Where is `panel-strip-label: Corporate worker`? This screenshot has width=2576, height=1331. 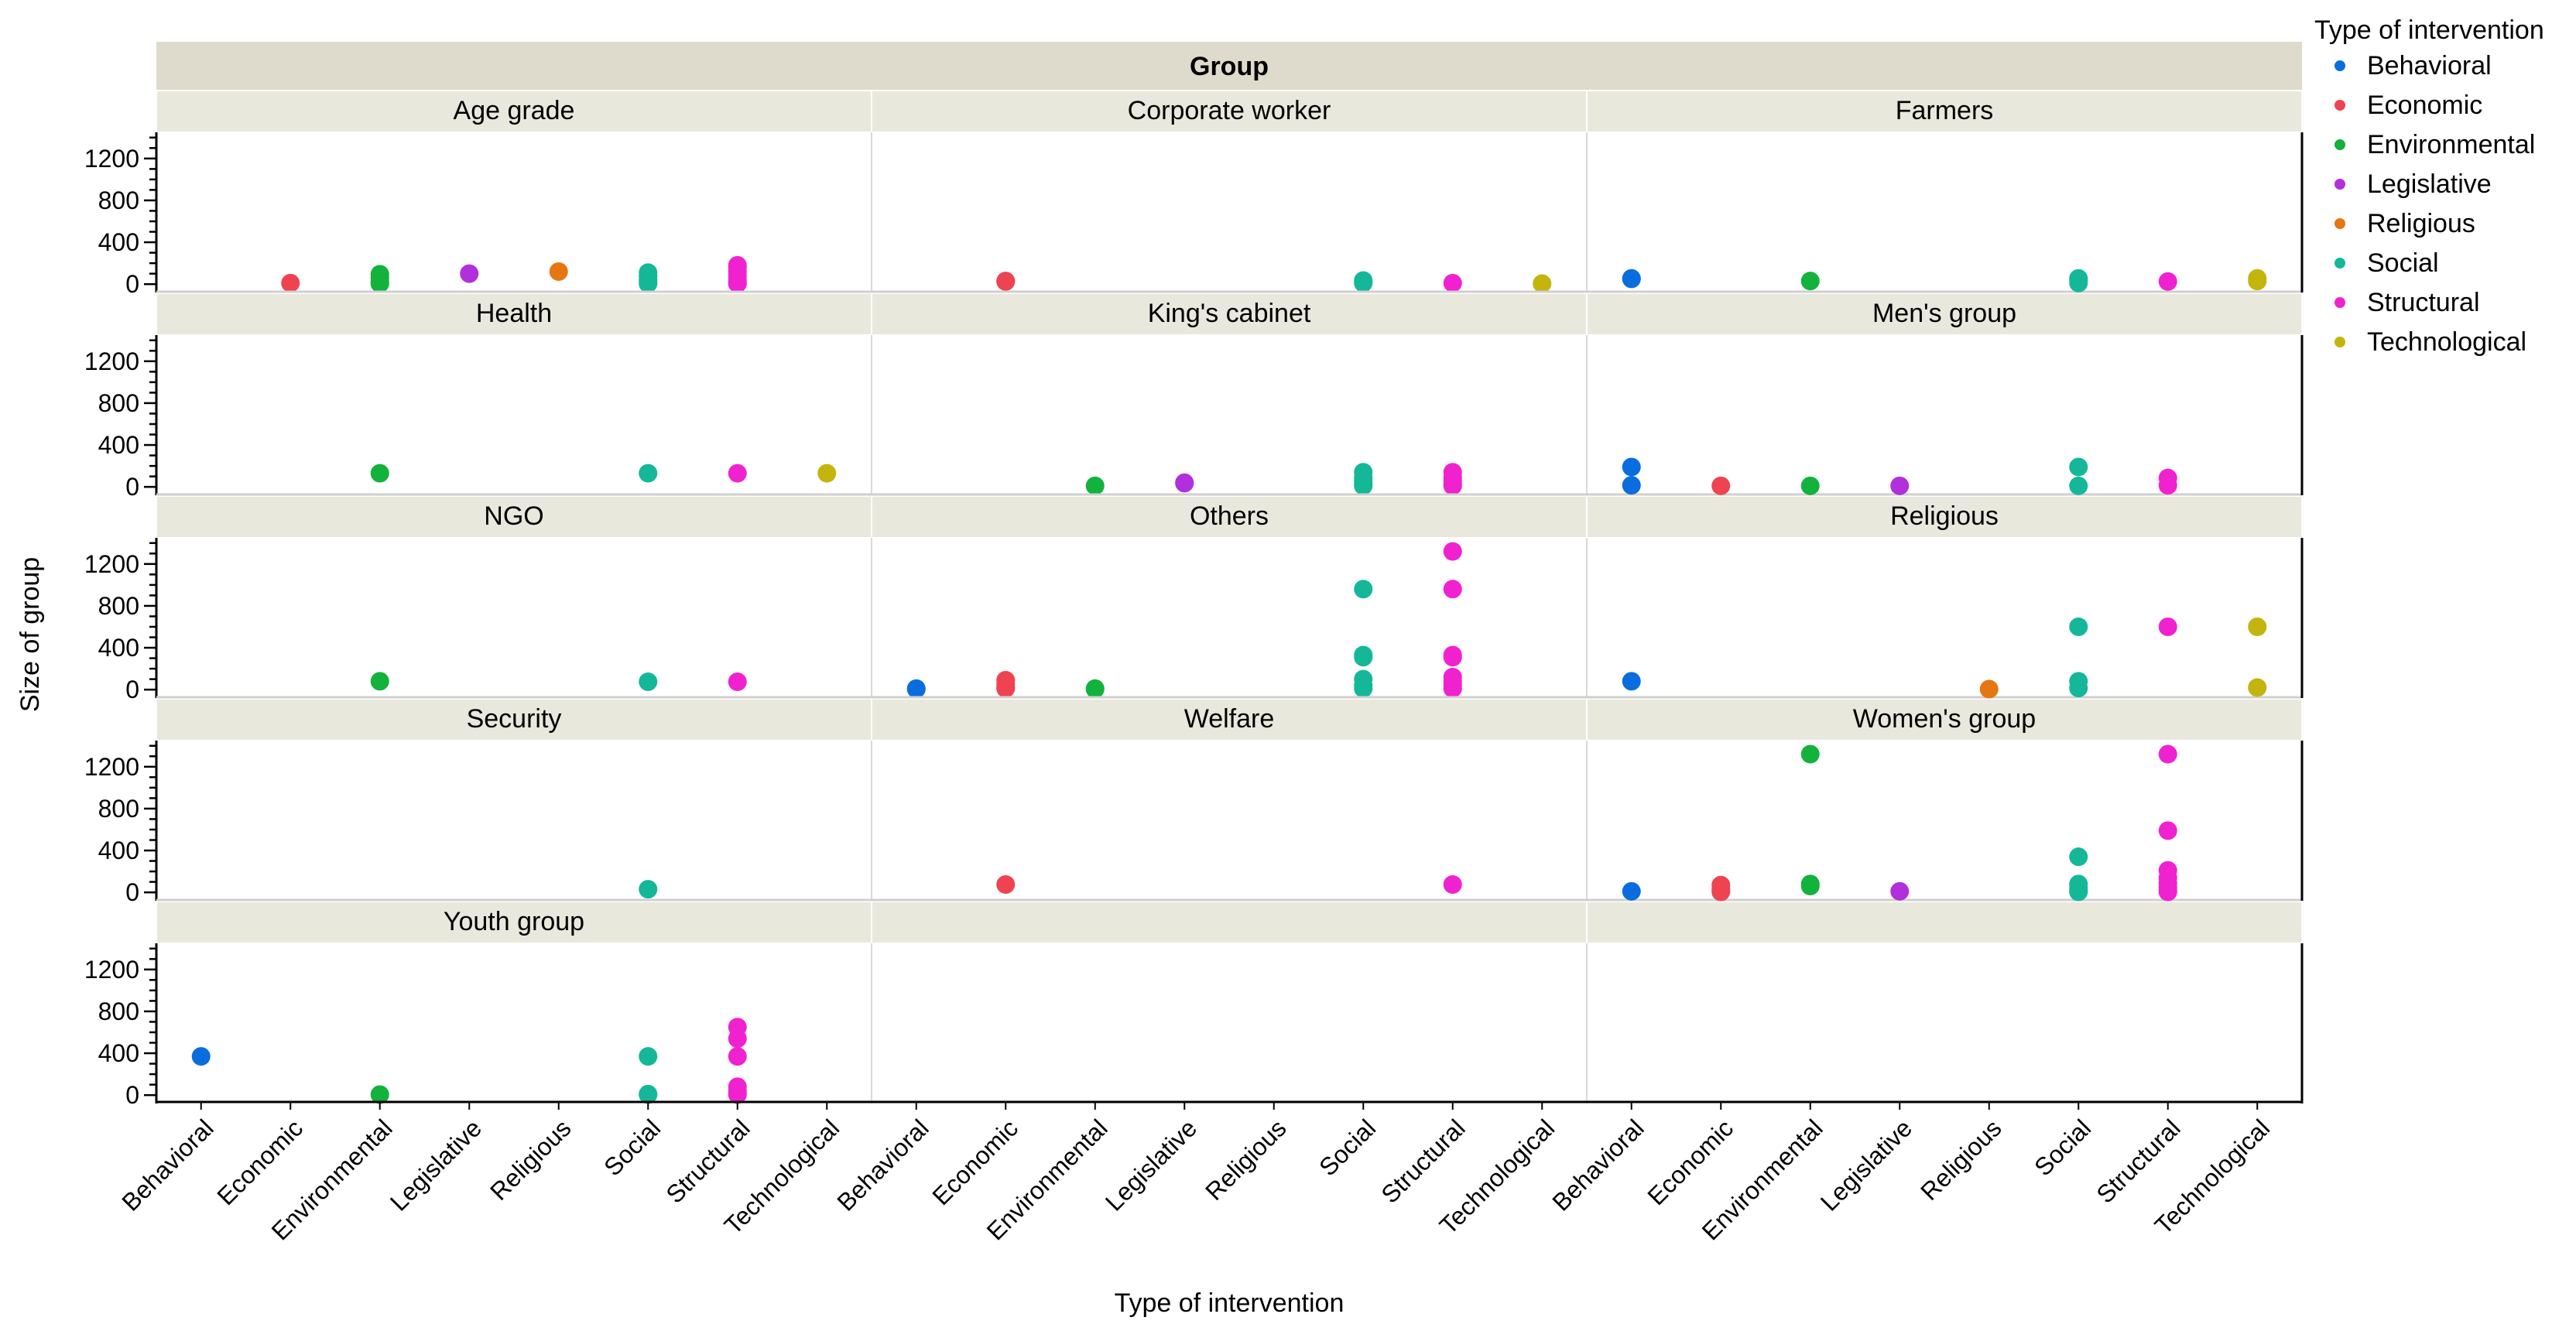
panel-strip-label: Corporate worker is located at coordinates (1229, 110).